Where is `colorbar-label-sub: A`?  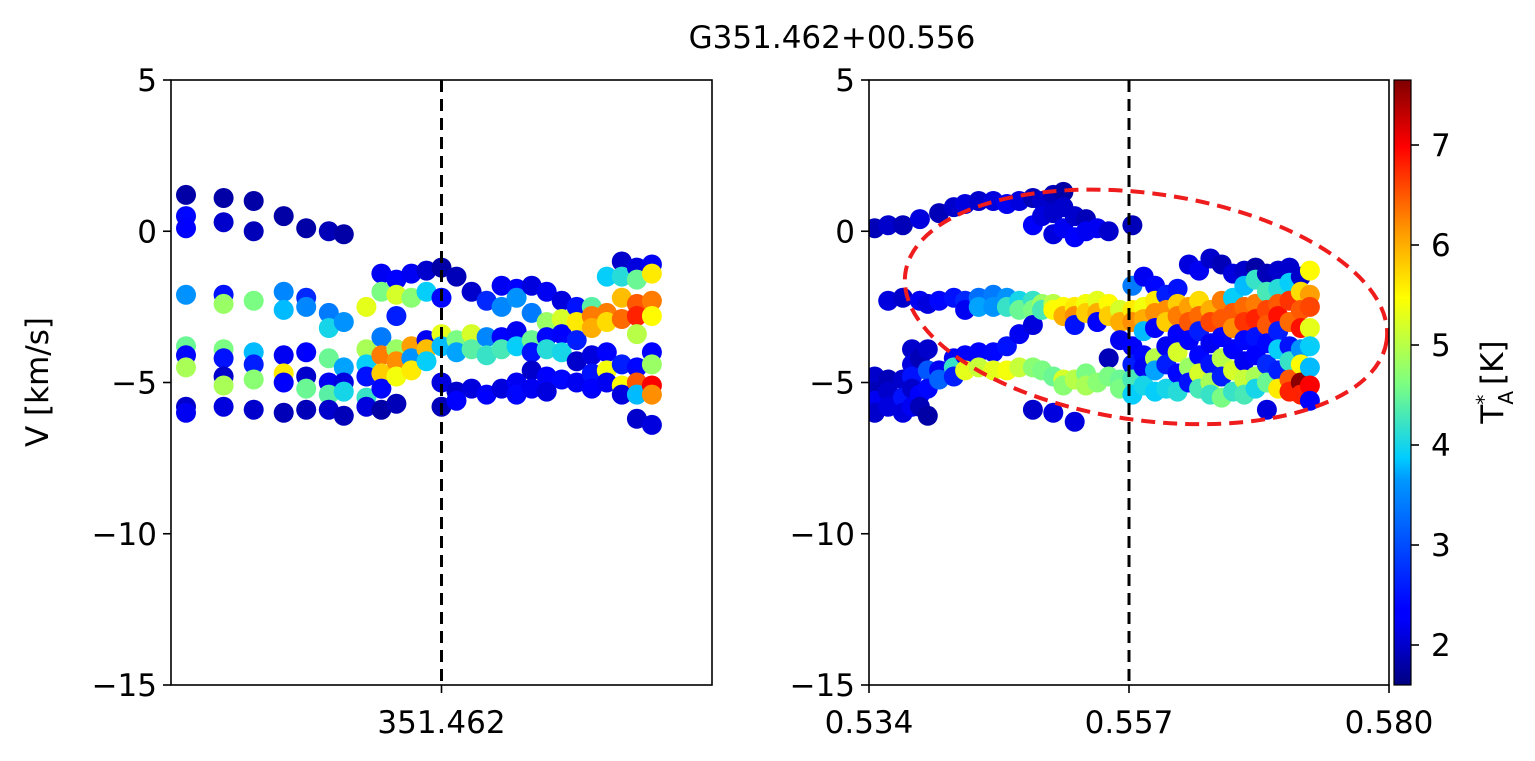 colorbar-label-sub: A is located at coordinates (1506, 398).